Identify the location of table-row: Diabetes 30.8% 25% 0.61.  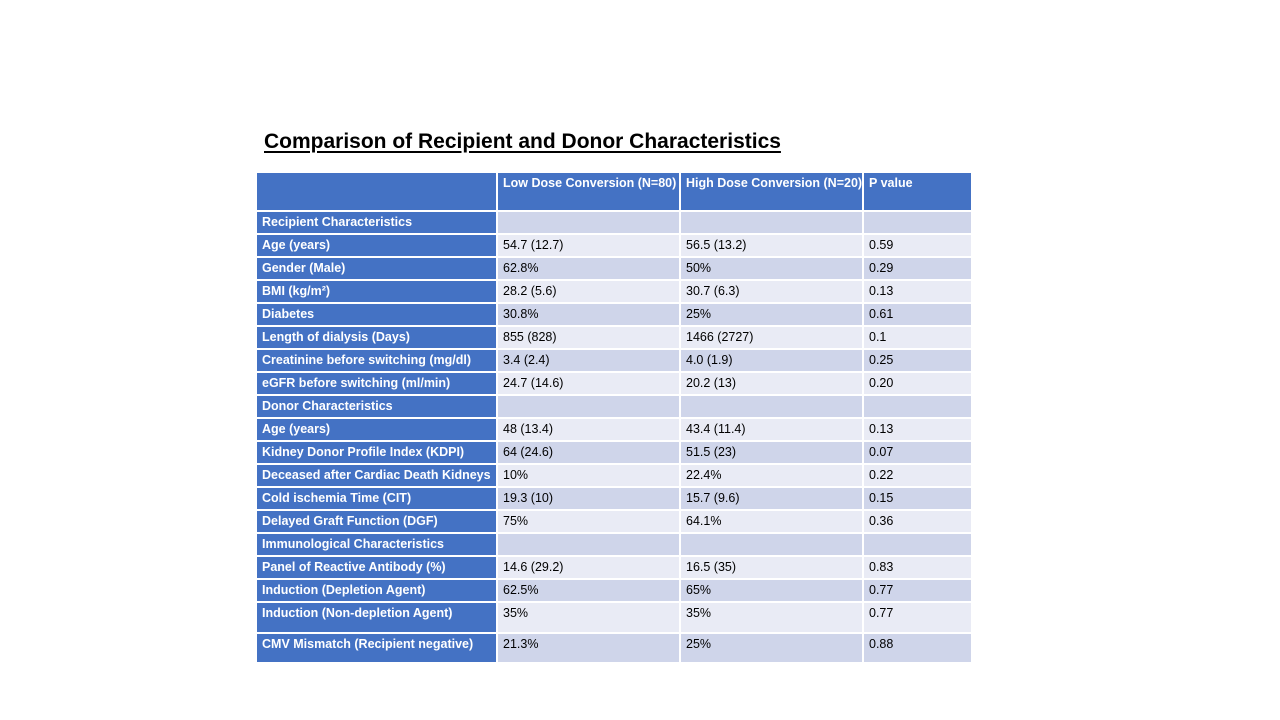
(614, 314).